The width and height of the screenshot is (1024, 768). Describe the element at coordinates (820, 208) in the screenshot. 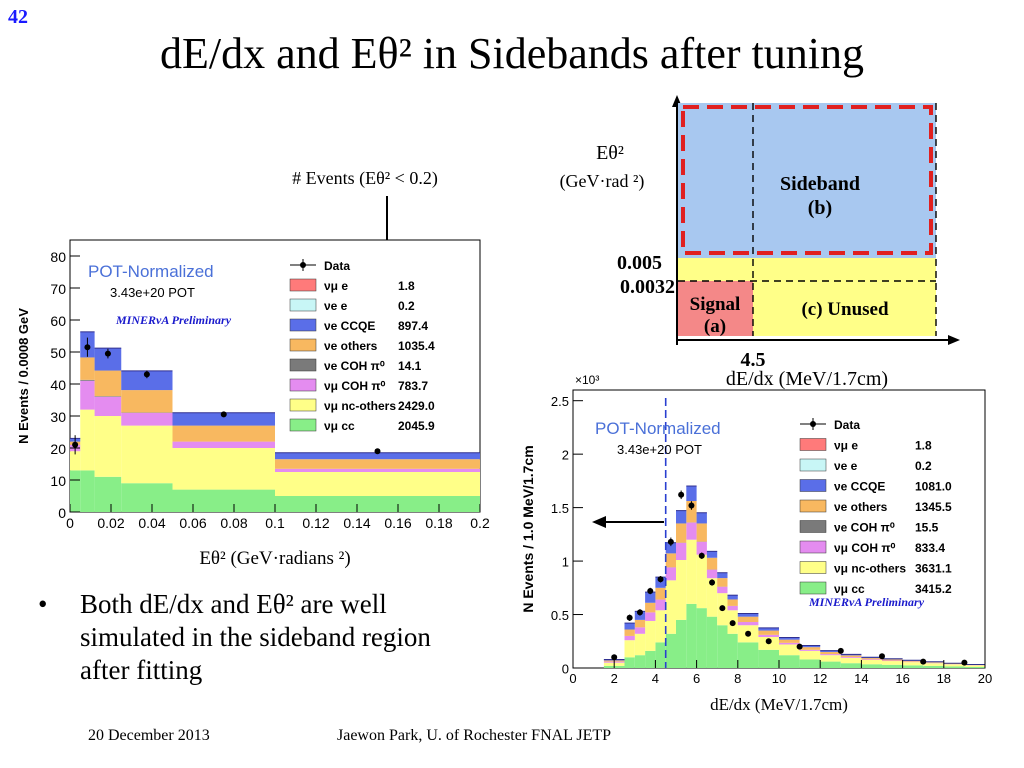

I see `sideband-tag: (b)` at that location.